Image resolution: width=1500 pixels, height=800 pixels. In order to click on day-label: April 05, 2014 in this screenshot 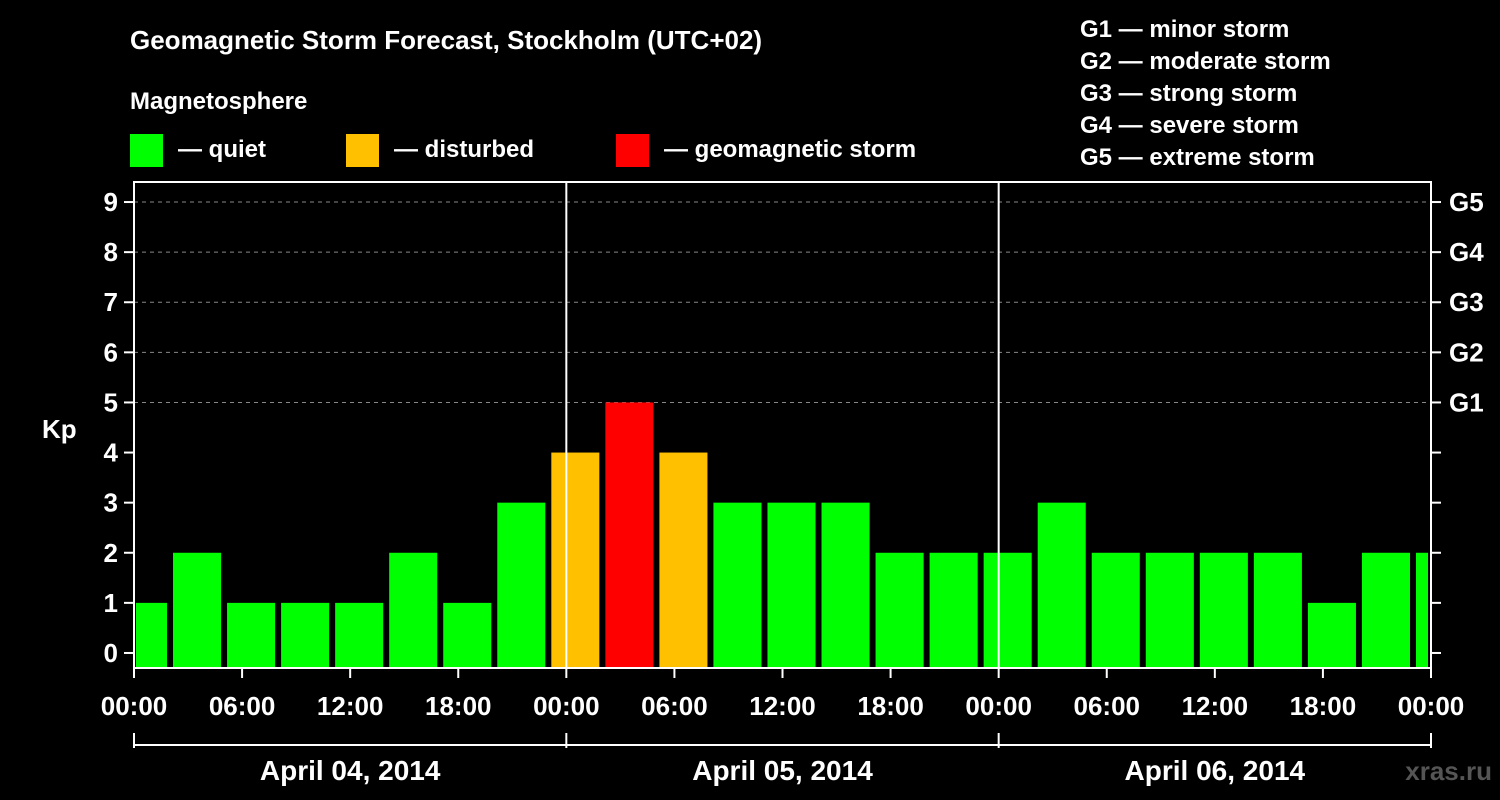, I will do `click(782, 770)`.